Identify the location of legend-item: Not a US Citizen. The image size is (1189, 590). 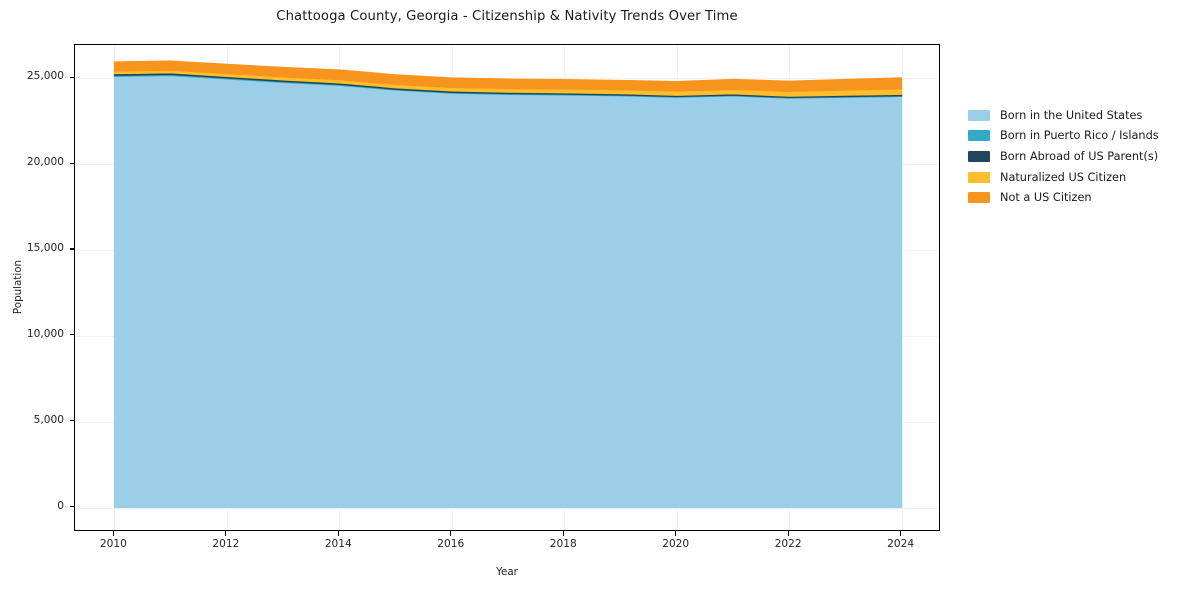
(1075, 197).